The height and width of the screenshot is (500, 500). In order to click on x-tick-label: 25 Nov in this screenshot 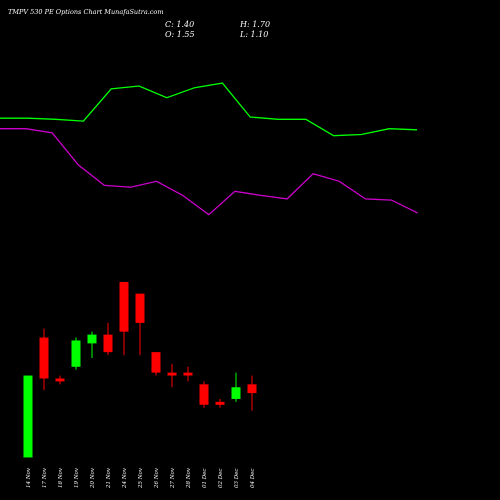, I will do `click(141, 478)`.